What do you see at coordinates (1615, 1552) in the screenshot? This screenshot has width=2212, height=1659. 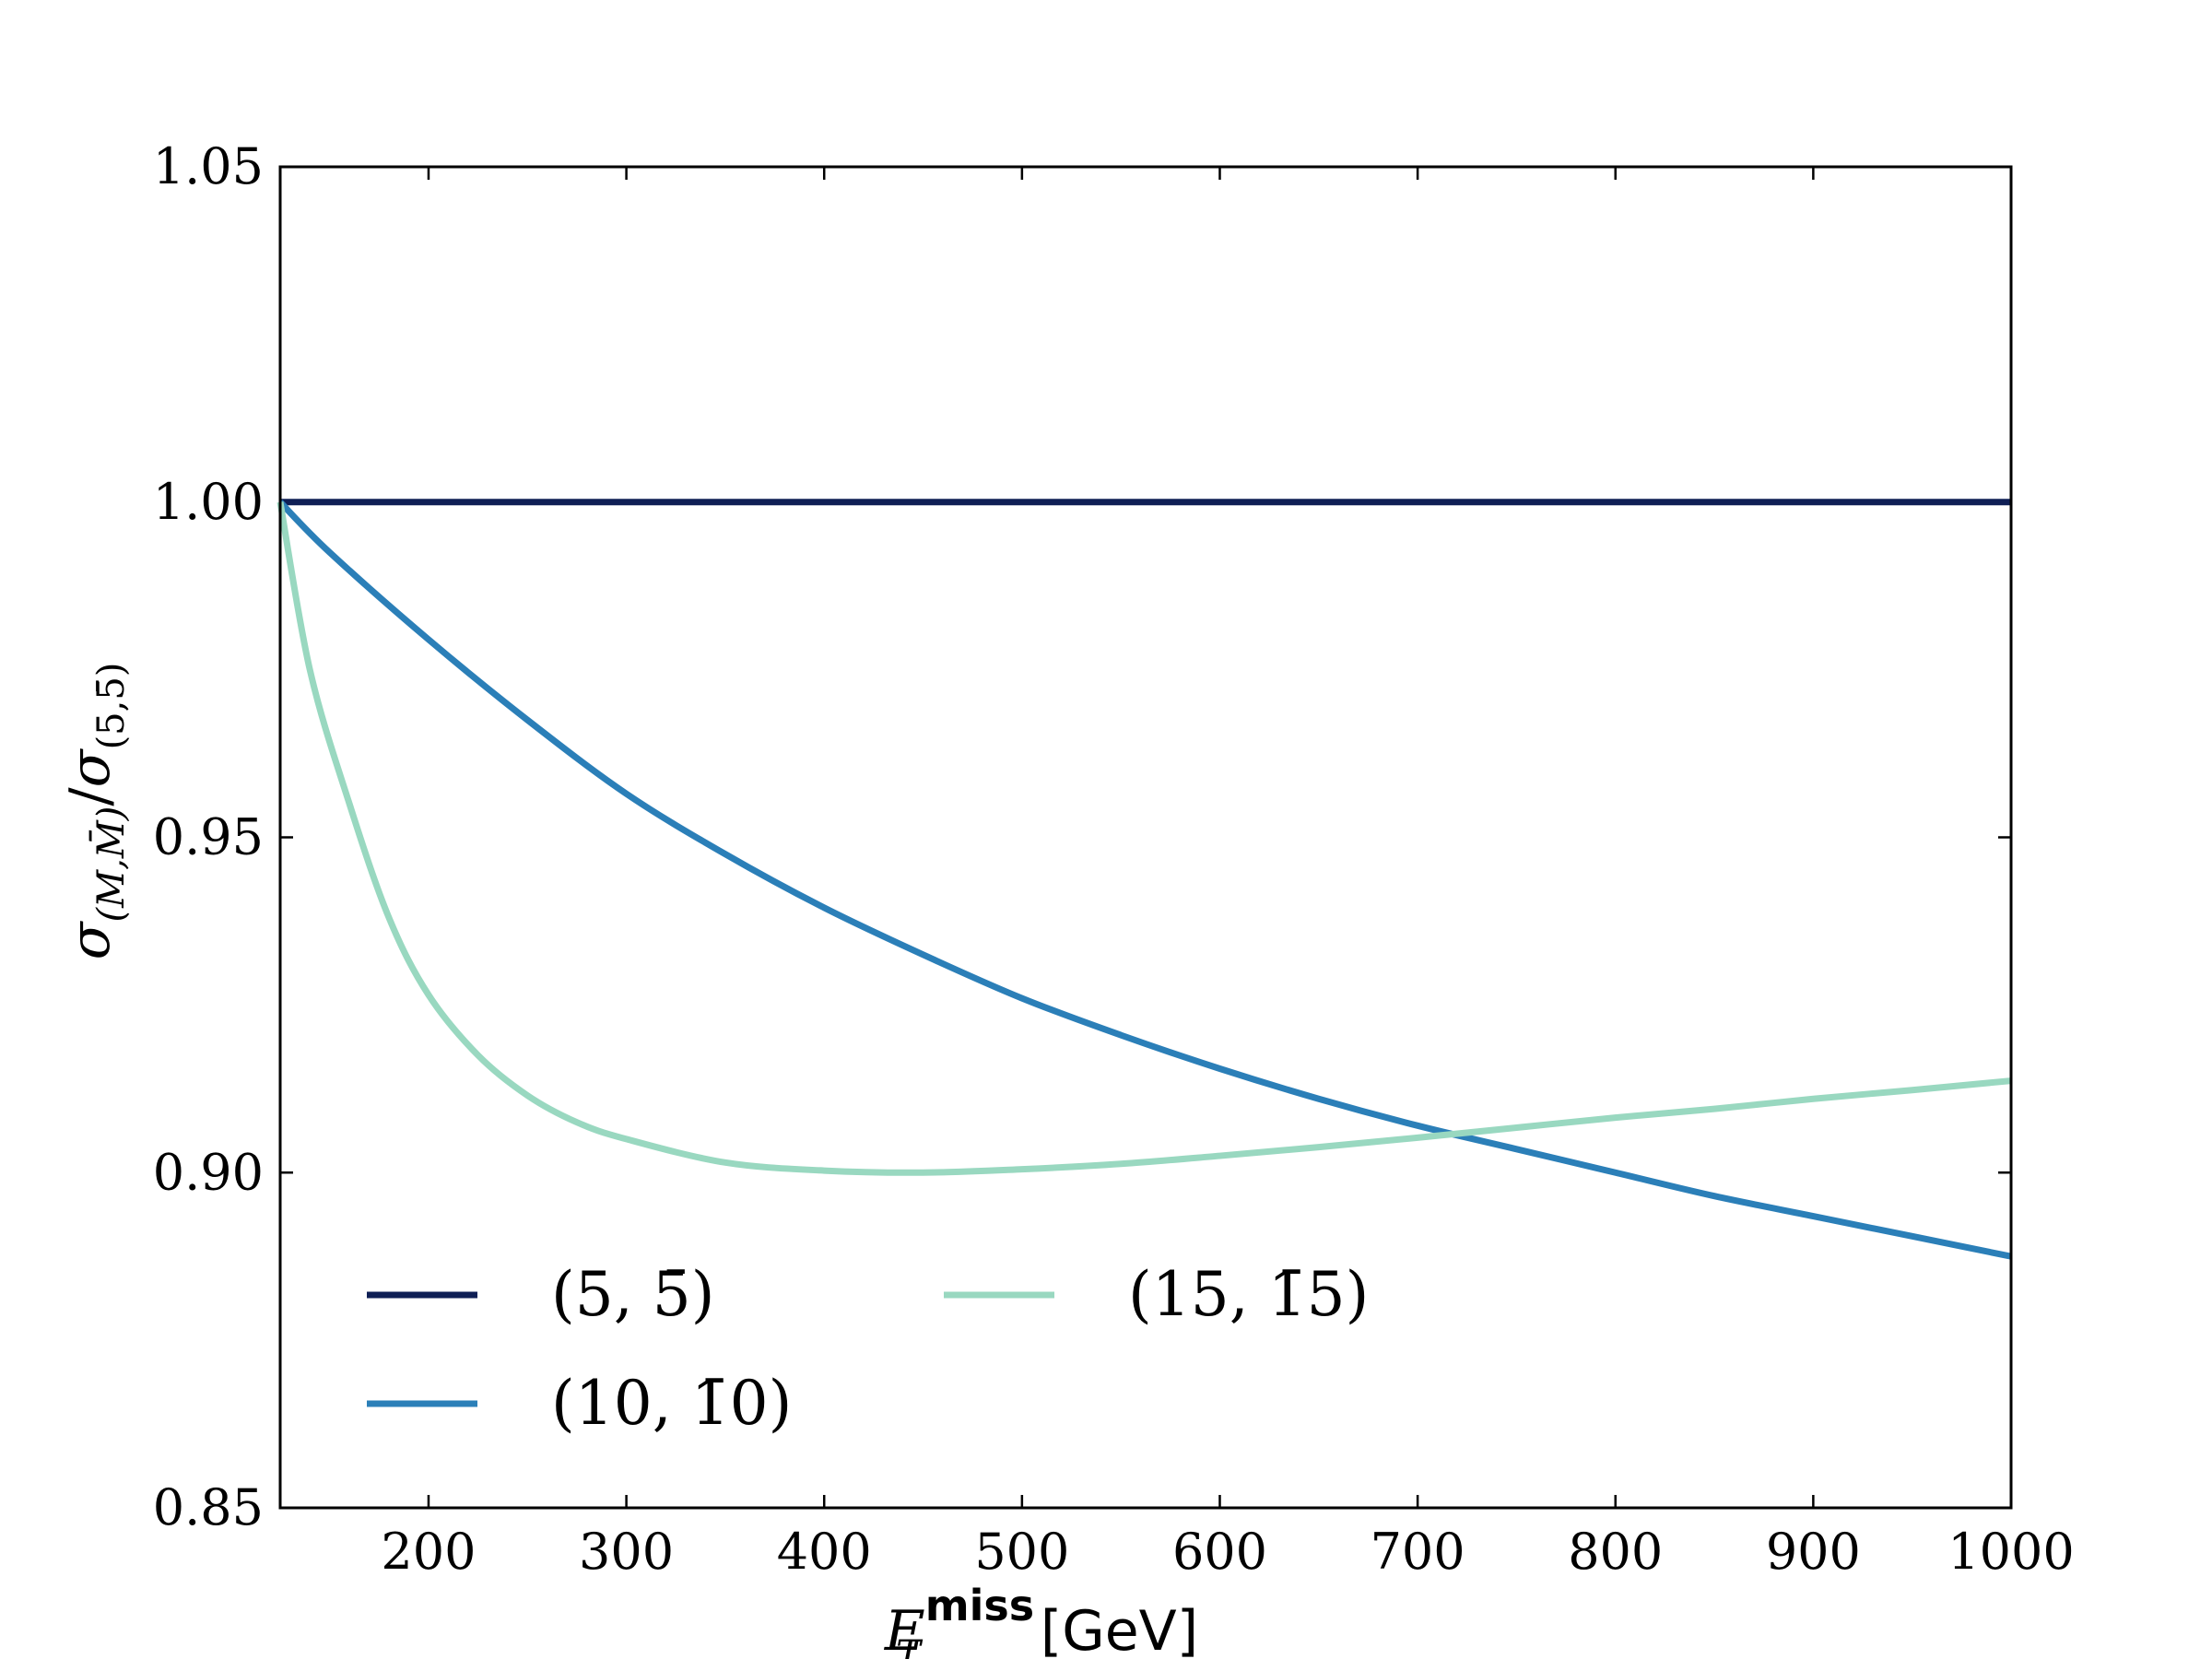 I see `x-tick-label: 800` at bounding box center [1615, 1552].